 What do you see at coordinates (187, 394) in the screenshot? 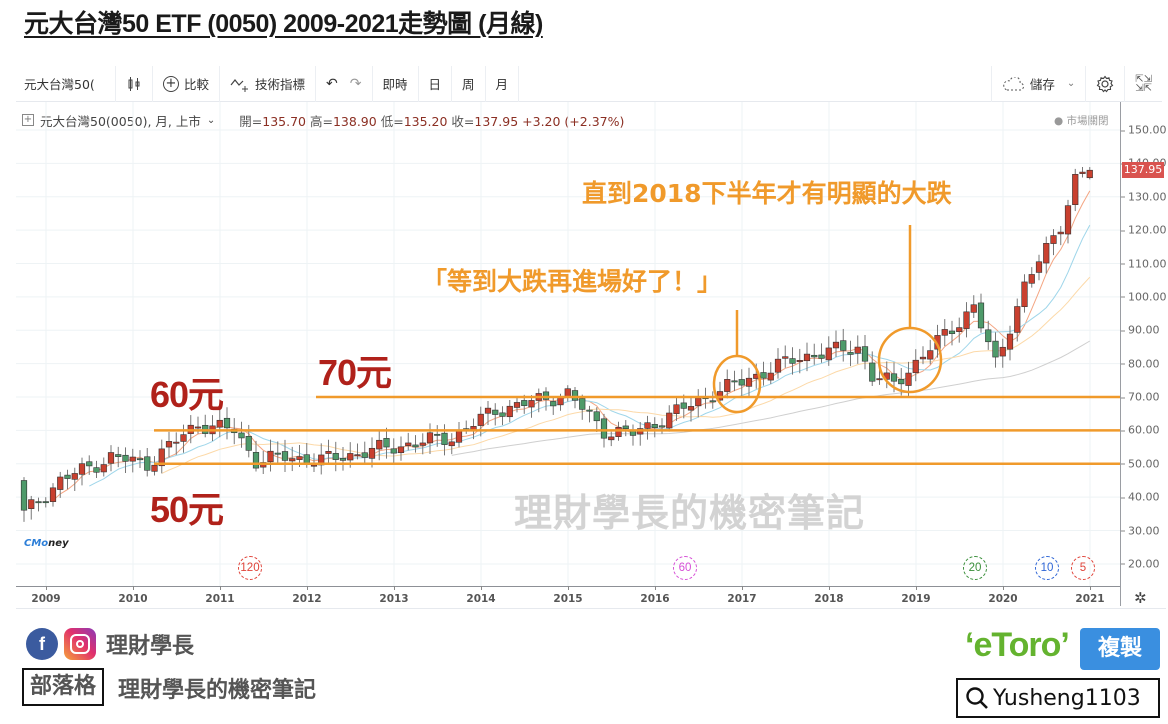
I see `level-60-label: 60元` at bounding box center [187, 394].